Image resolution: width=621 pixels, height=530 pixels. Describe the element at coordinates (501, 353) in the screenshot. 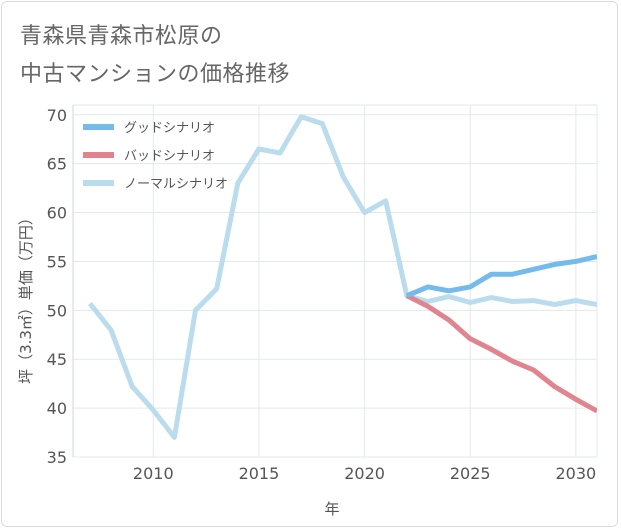

I see `series-line-bad` at that location.